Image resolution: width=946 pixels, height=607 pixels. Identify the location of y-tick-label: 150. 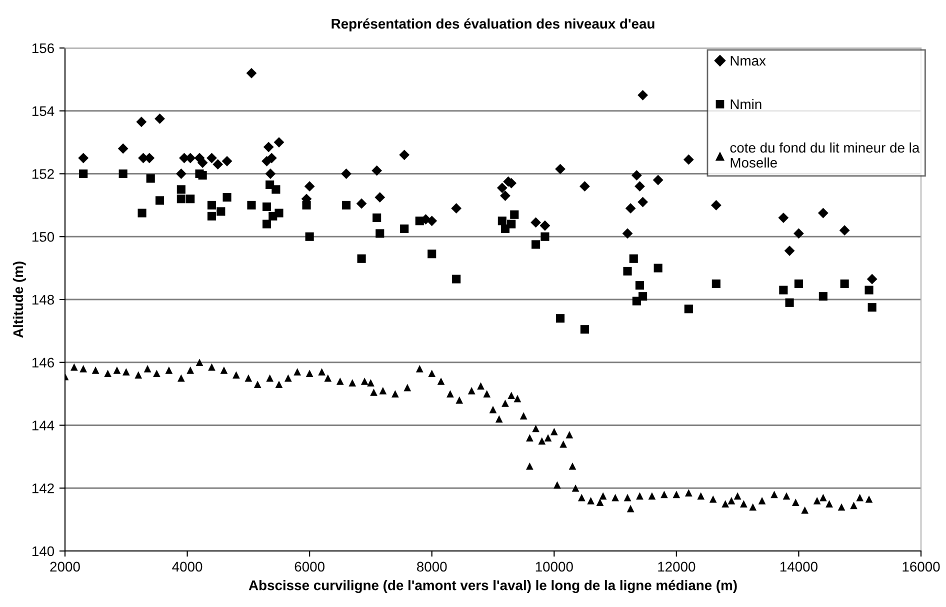
(43, 237).